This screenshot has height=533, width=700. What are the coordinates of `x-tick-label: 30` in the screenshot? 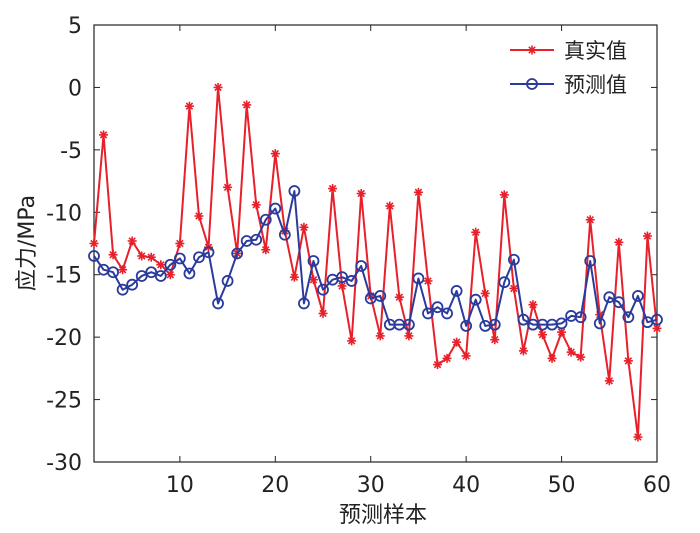 It's located at (371, 485).